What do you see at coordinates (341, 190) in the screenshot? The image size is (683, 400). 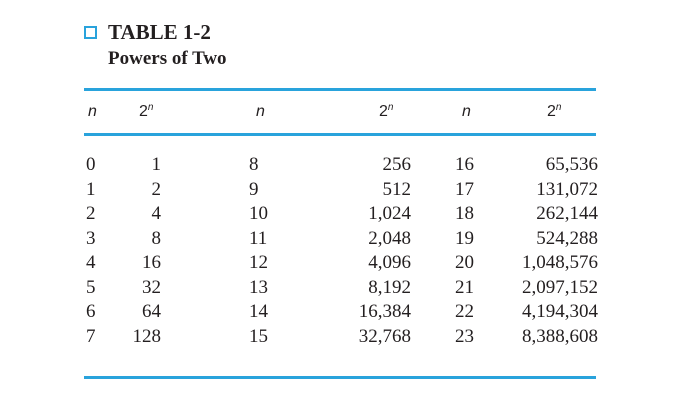 I see `table-row: 1 2 9 512 17 131,072` at bounding box center [341, 190].